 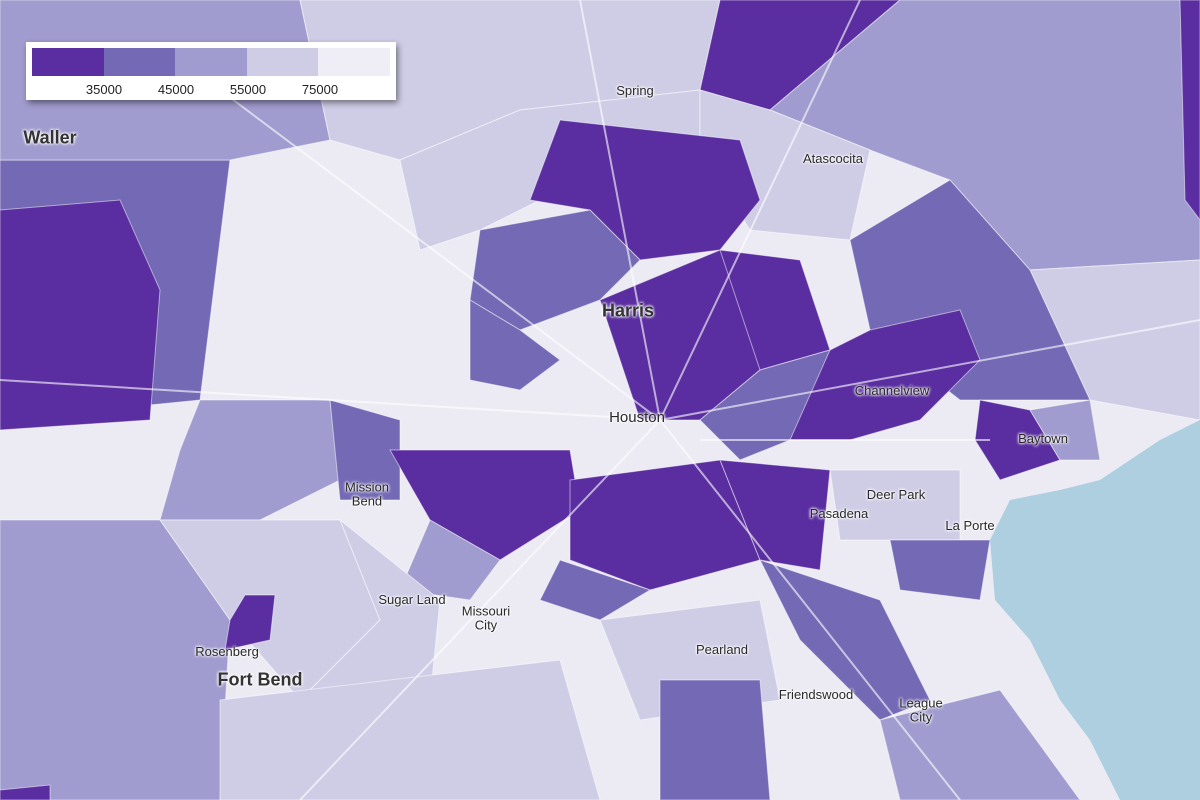 What do you see at coordinates (104, 89) in the screenshot?
I see `legend-tick-35000: 35000` at bounding box center [104, 89].